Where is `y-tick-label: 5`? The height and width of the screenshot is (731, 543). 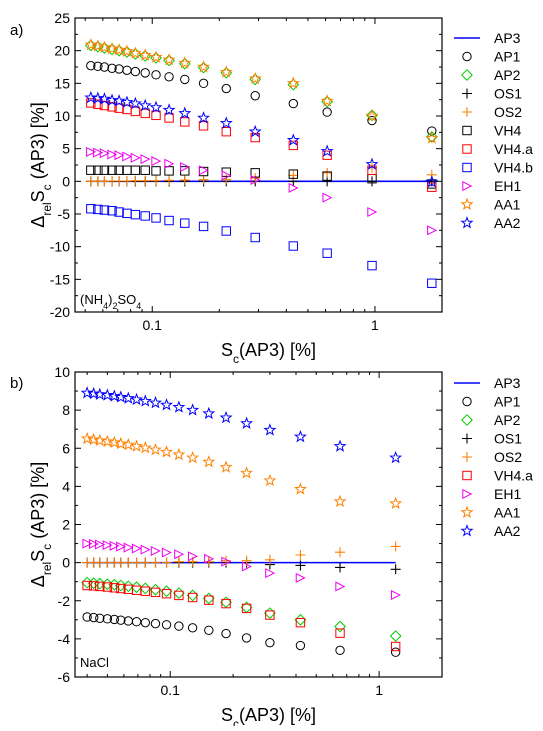
y-tick-label: 5 is located at coordinates (66, 149).